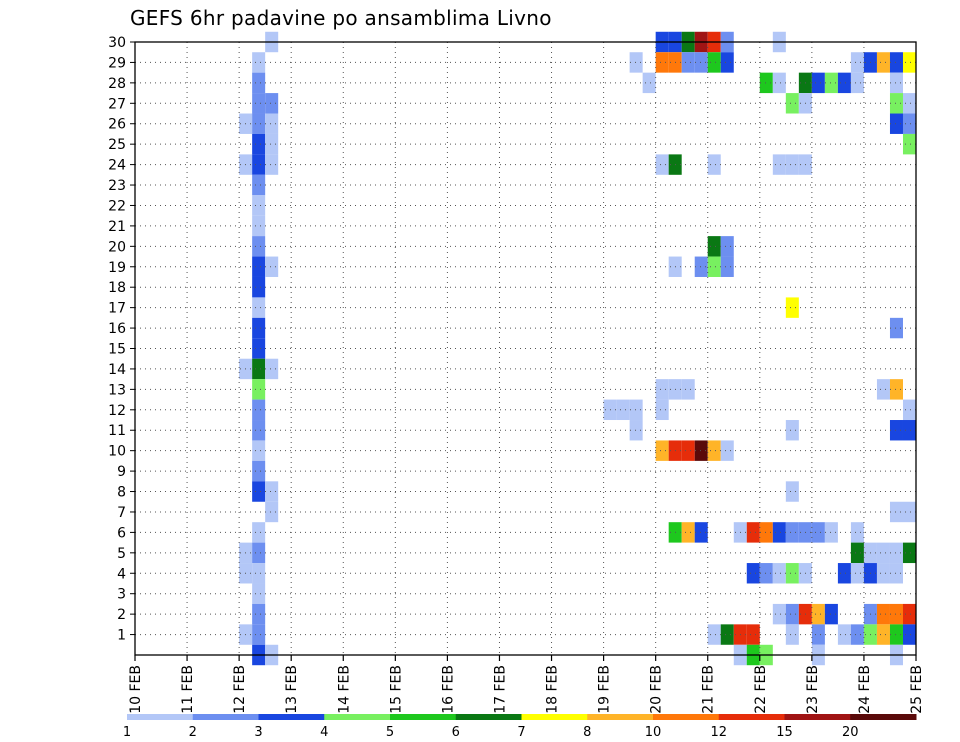 The image size is (960, 742). I want to click on y-tick-label: 29, so click(117, 63).